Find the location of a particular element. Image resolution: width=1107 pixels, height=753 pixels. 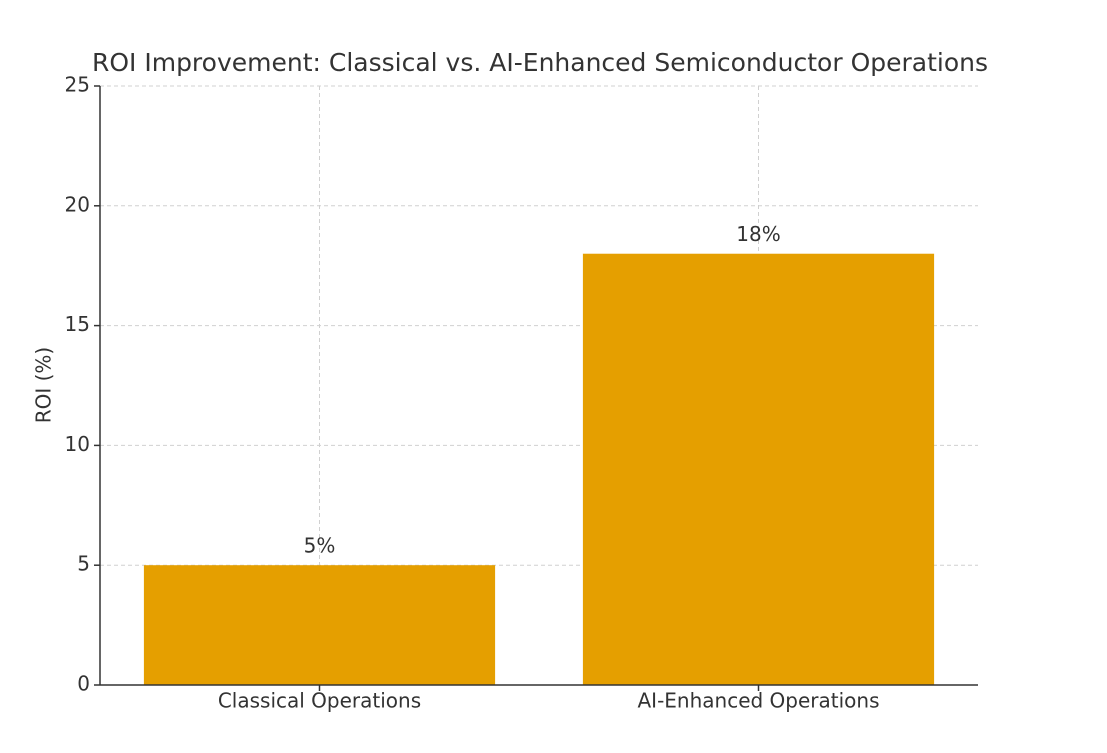

x-tick-label: Classical Operations is located at coordinates (319, 701).